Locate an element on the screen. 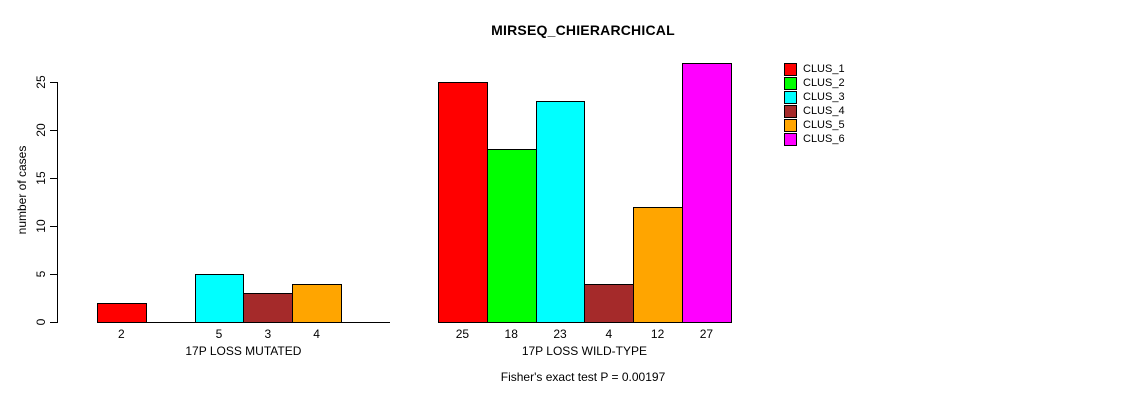 This screenshot has width=1140, height=400. y-axis-line is located at coordinates (57, 202).